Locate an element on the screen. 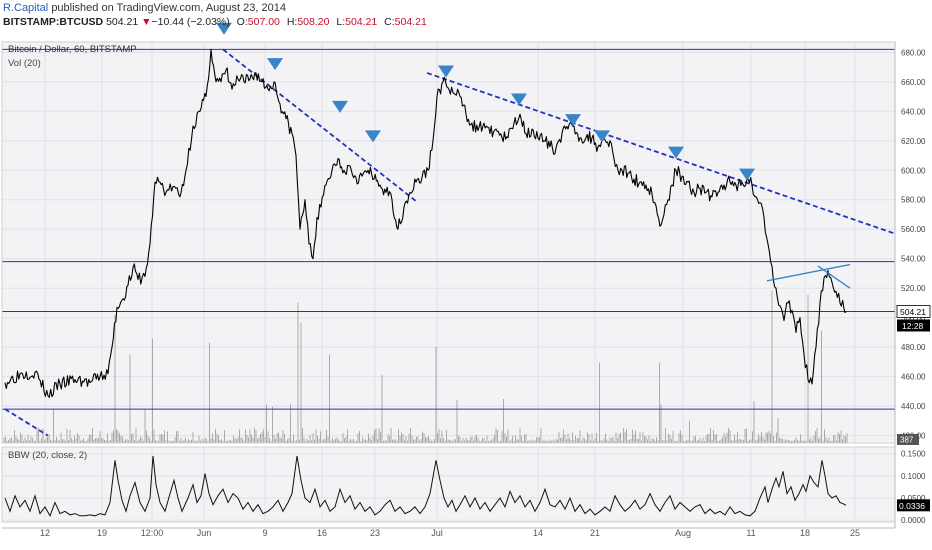 Image resolution: width=932 pixels, height=550 pixels. bbw-y-tick-label: 0.1500 is located at coordinates (913, 454).